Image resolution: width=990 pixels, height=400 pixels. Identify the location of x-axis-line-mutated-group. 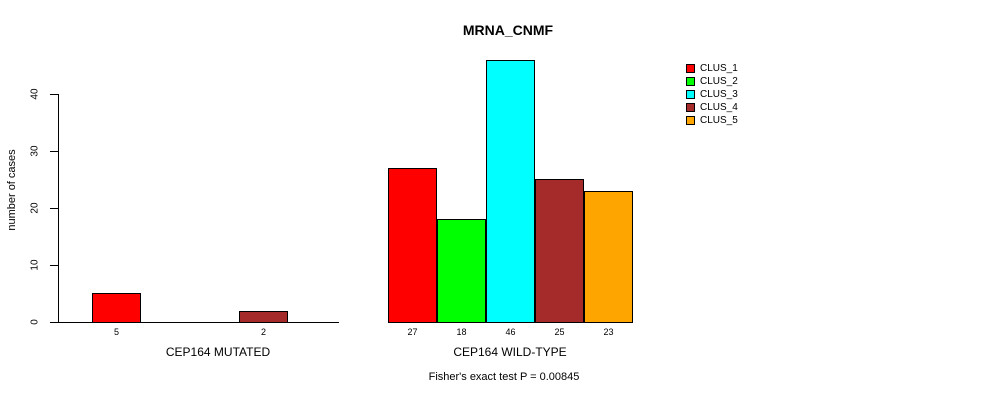
(198, 322).